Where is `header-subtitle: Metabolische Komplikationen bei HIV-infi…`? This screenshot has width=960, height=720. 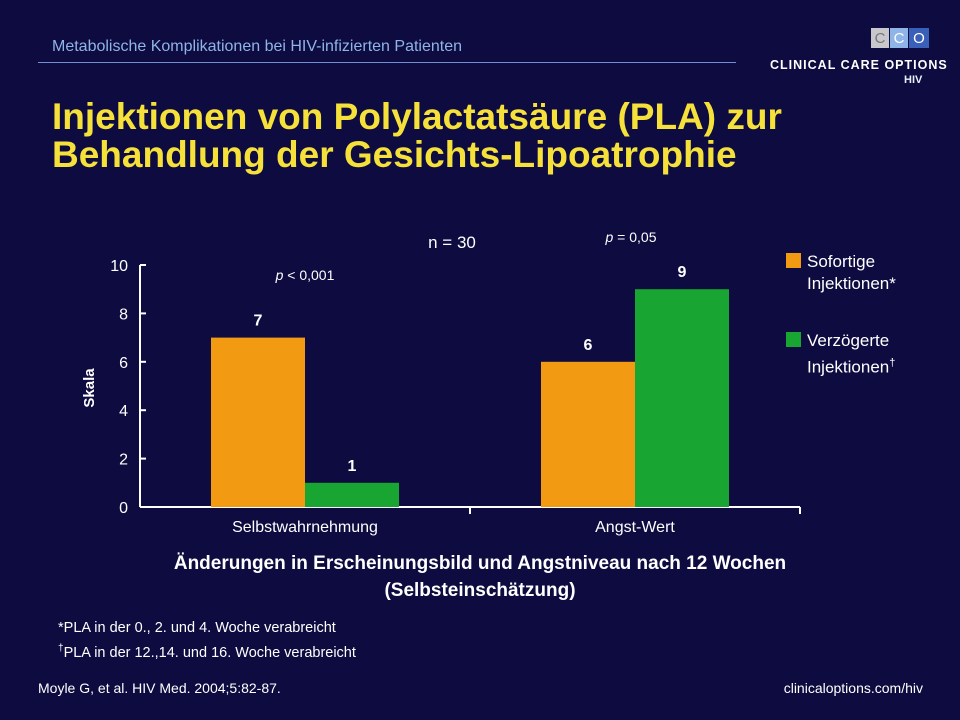
header-subtitle: Metabolische Komplikationen bei HIV-infi… is located at coordinates (257, 46).